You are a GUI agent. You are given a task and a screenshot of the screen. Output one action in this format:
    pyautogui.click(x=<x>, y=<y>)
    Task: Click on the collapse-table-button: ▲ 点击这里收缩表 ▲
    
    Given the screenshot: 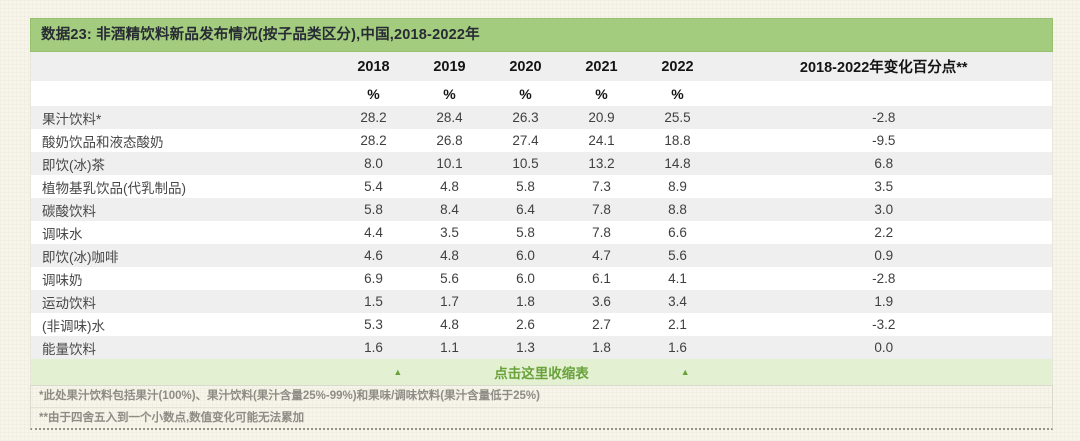 What is the action you would take?
    pyautogui.click(x=541, y=372)
    